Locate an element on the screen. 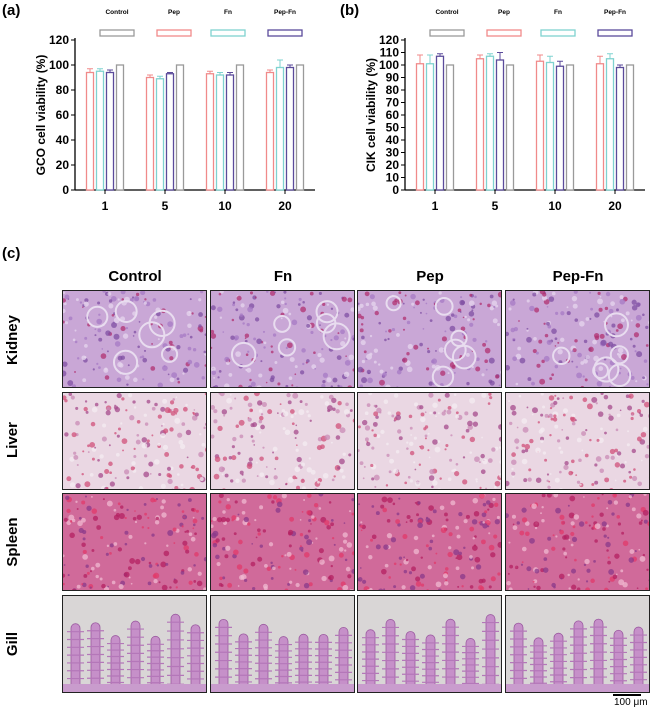  a-ytick-label: 100 is located at coordinates (59, 65).